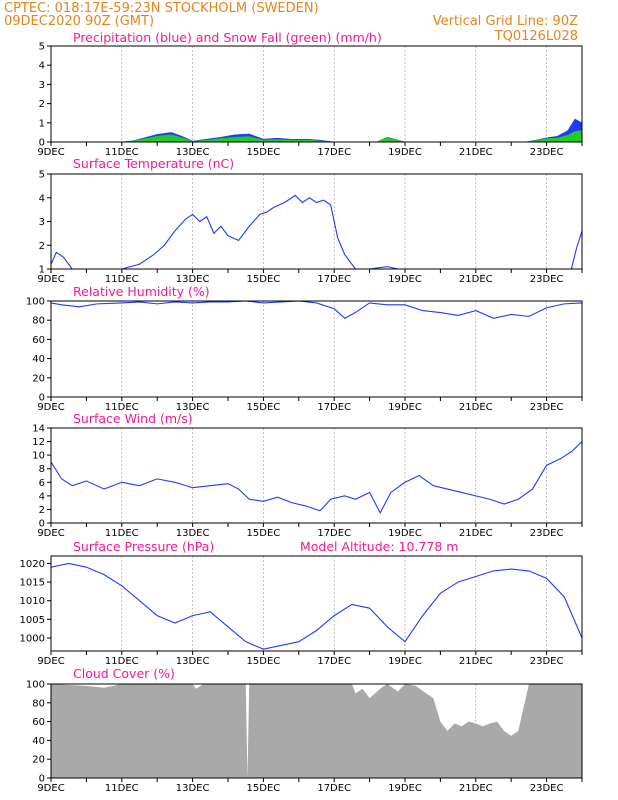  What do you see at coordinates (38, 442) in the screenshot?
I see `y-tick-label: 12` at bounding box center [38, 442].